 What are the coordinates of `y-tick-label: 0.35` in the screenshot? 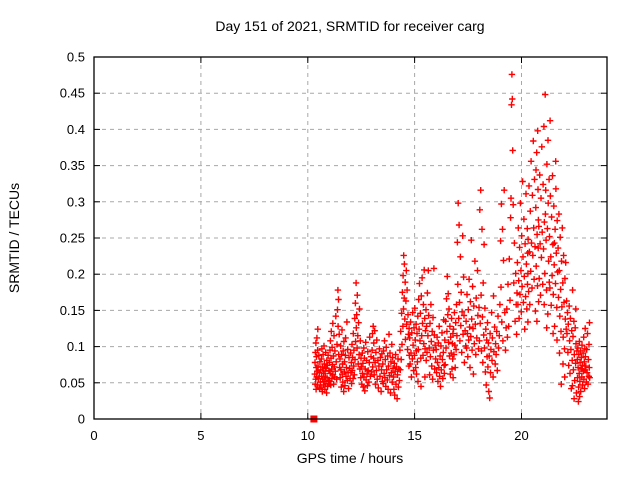 It's located at (72, 165).